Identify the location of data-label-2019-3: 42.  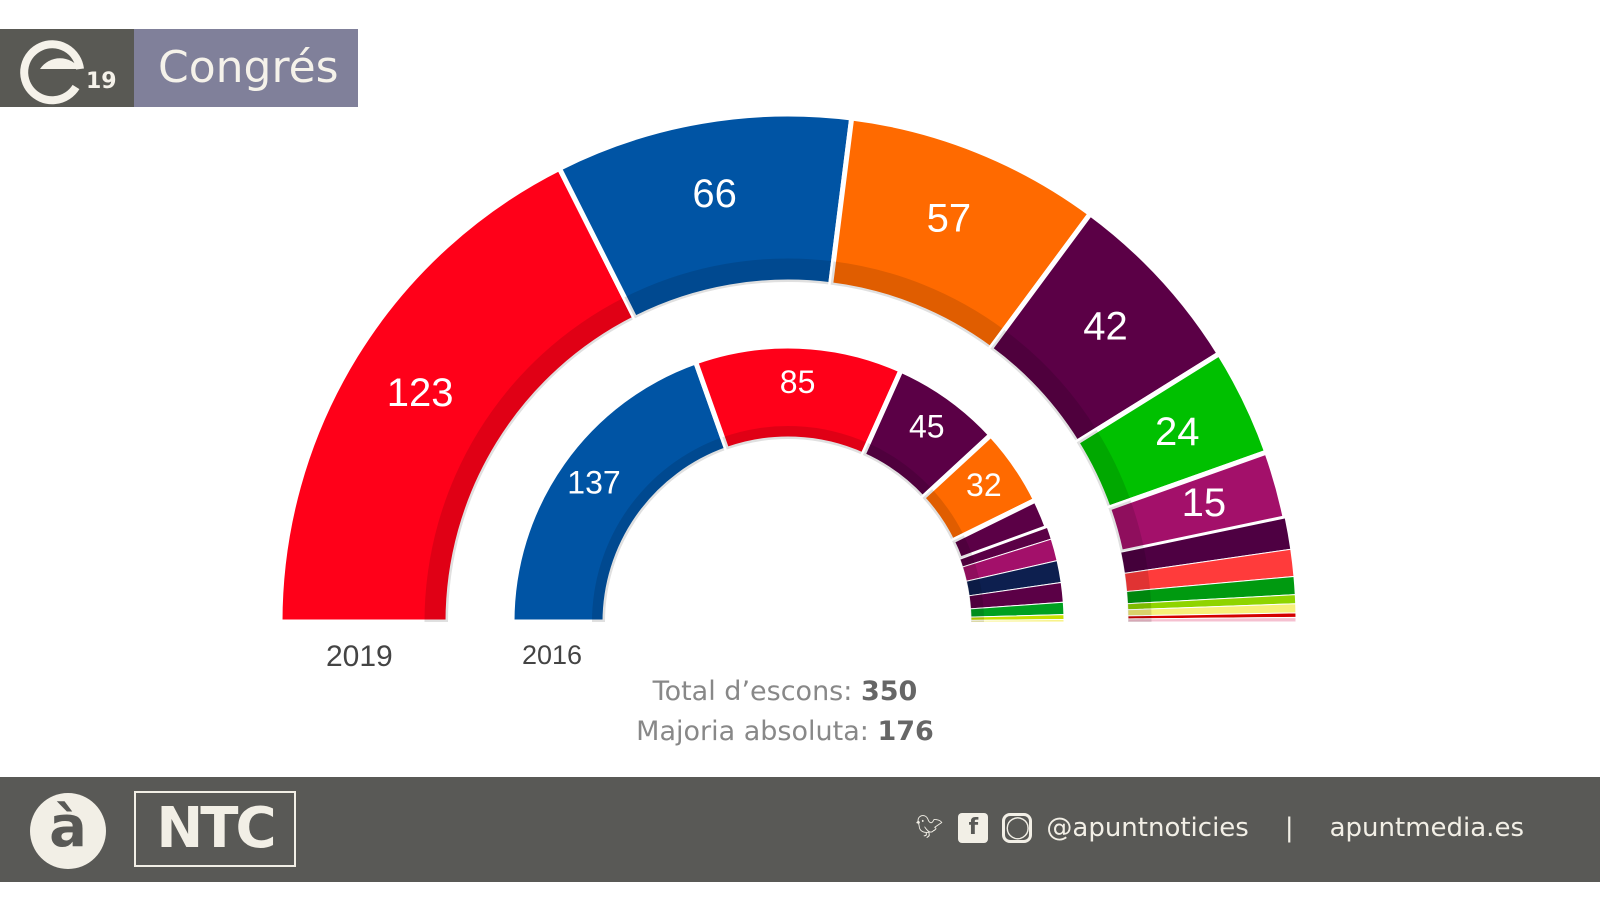
(1105, 327).